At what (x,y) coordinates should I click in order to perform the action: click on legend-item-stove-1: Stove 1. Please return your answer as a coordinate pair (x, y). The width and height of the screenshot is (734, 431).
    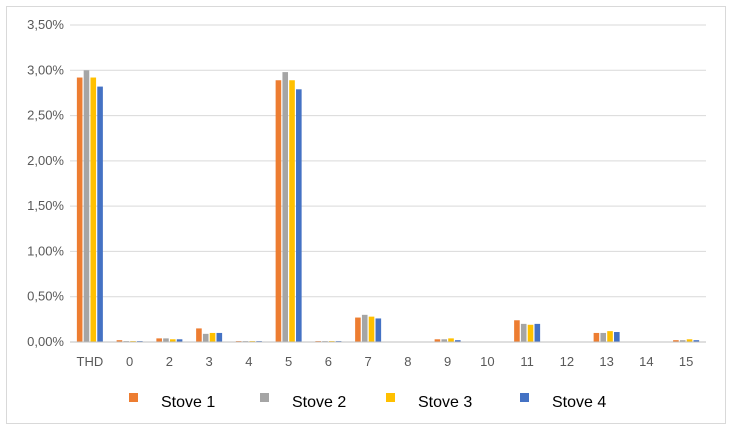
    Looking at the image, I should click on (172, 402).